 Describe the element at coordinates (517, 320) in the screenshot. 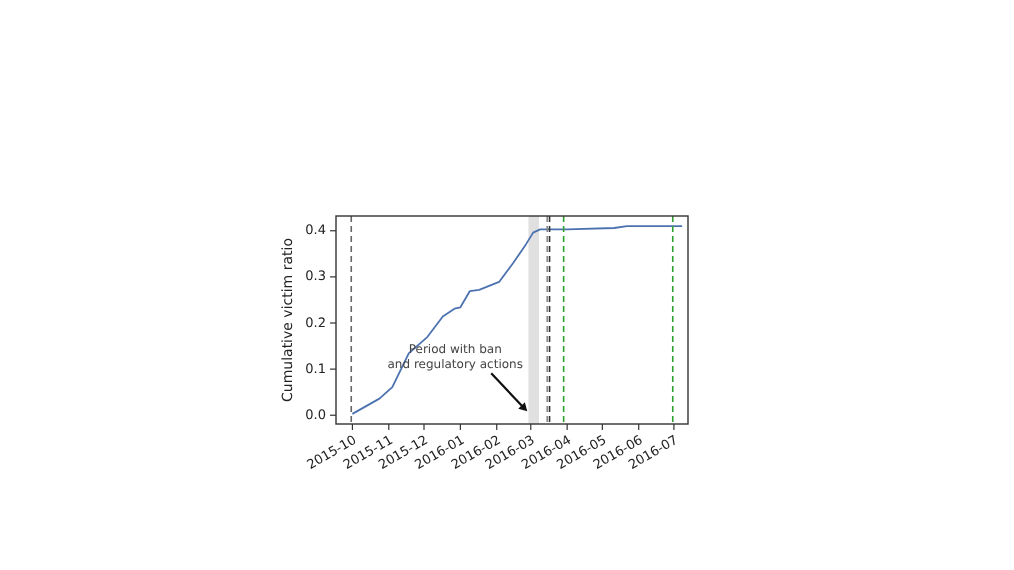

I see `line-series` at that location.